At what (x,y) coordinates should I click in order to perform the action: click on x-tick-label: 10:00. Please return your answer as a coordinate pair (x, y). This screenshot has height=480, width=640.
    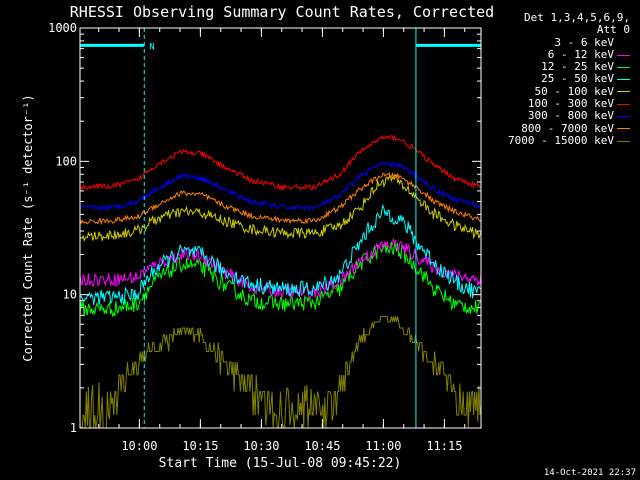
    Looking at the image, I should click on (139, 446).